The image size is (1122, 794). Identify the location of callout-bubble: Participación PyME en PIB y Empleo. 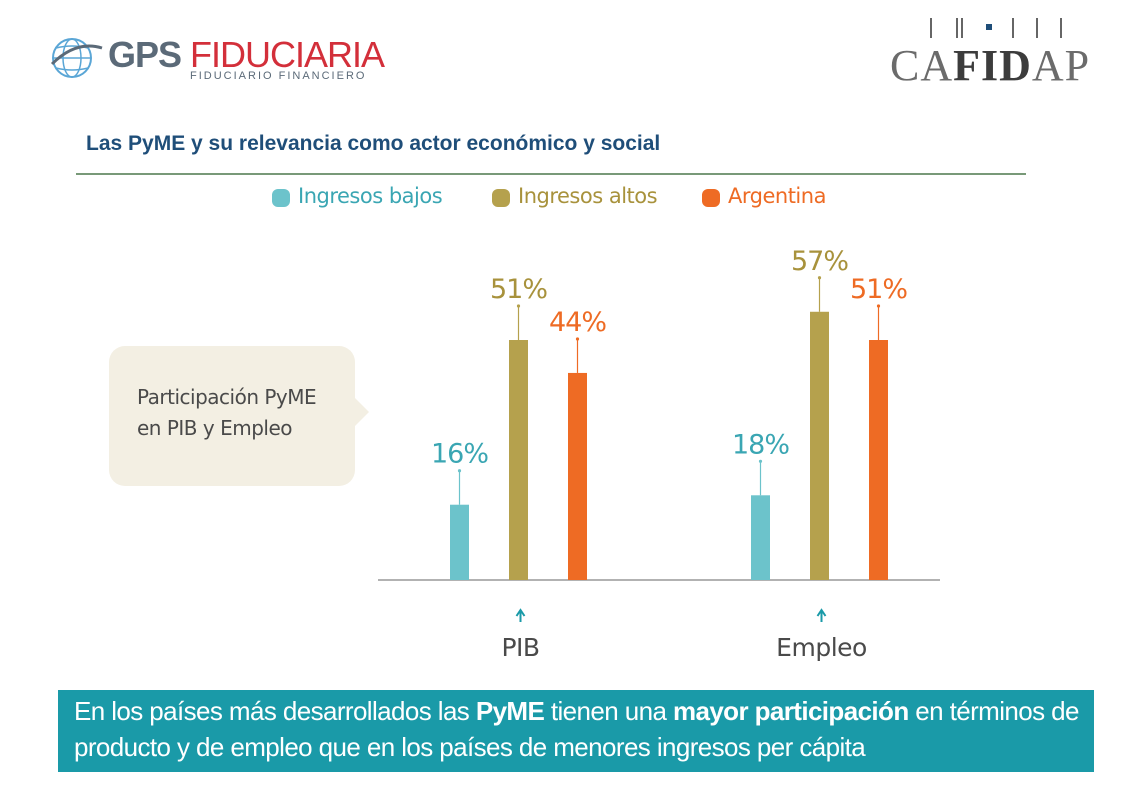
(239, 416).